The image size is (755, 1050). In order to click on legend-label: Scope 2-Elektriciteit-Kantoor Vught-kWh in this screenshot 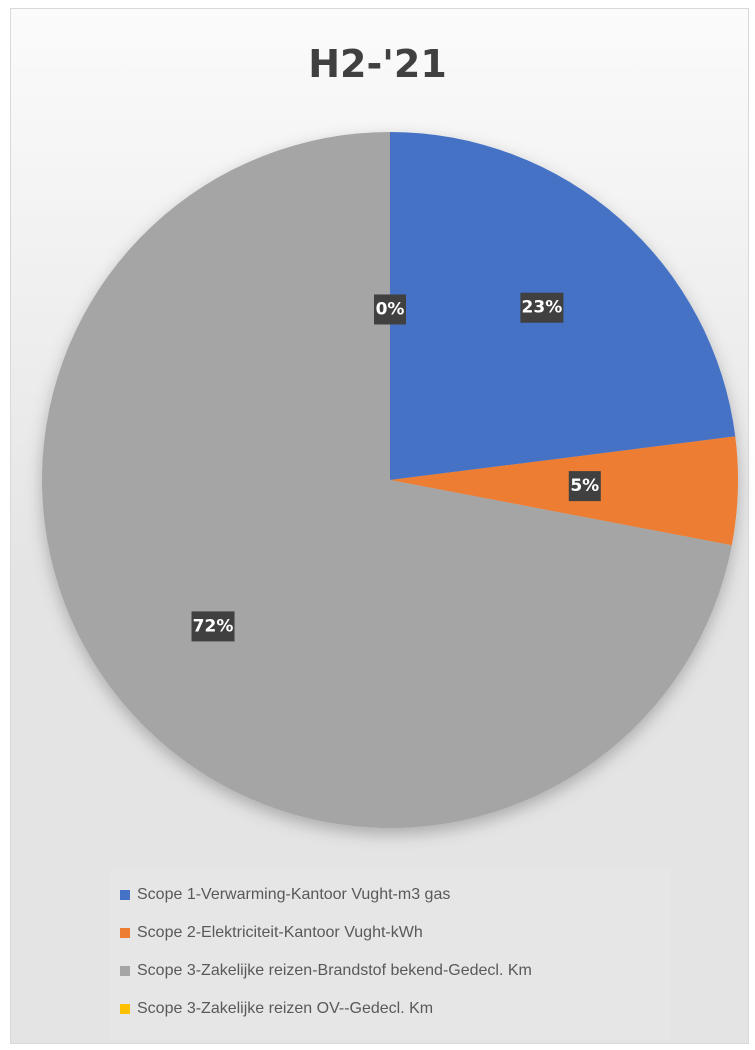, I will do `click(280, 932)`.